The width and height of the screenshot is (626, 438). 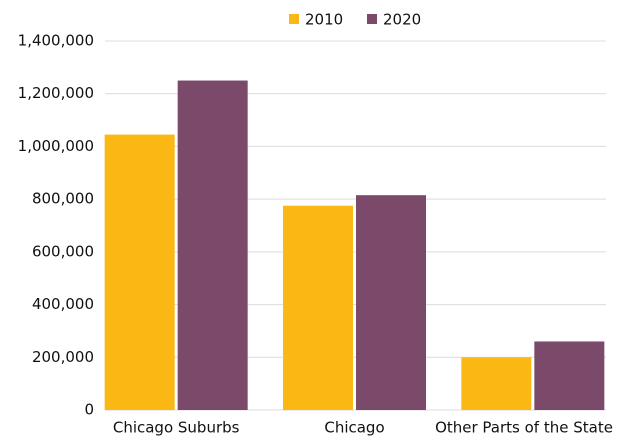 What do you see at coordinates (89, 410) in the screenshot?
I see `y-tick-label: 0` at bounding box center [89, 410].